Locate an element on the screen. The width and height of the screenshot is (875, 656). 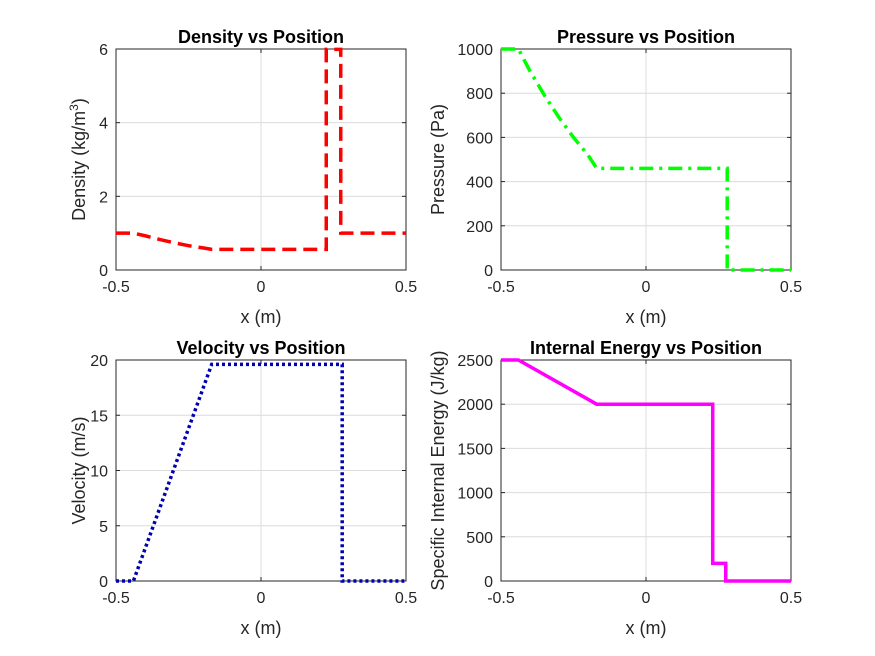
y-tick-label: 200 is located at coordinates (479, 227).